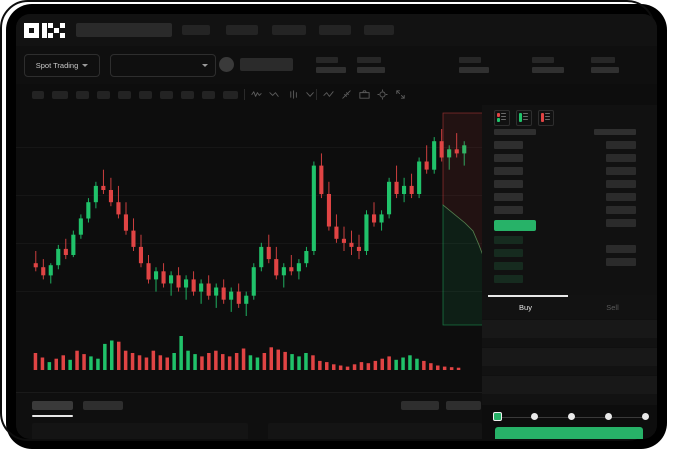 The height and width of the screenshot is (453, 673). I want to click on chart-style-icon, so click(328, 94).